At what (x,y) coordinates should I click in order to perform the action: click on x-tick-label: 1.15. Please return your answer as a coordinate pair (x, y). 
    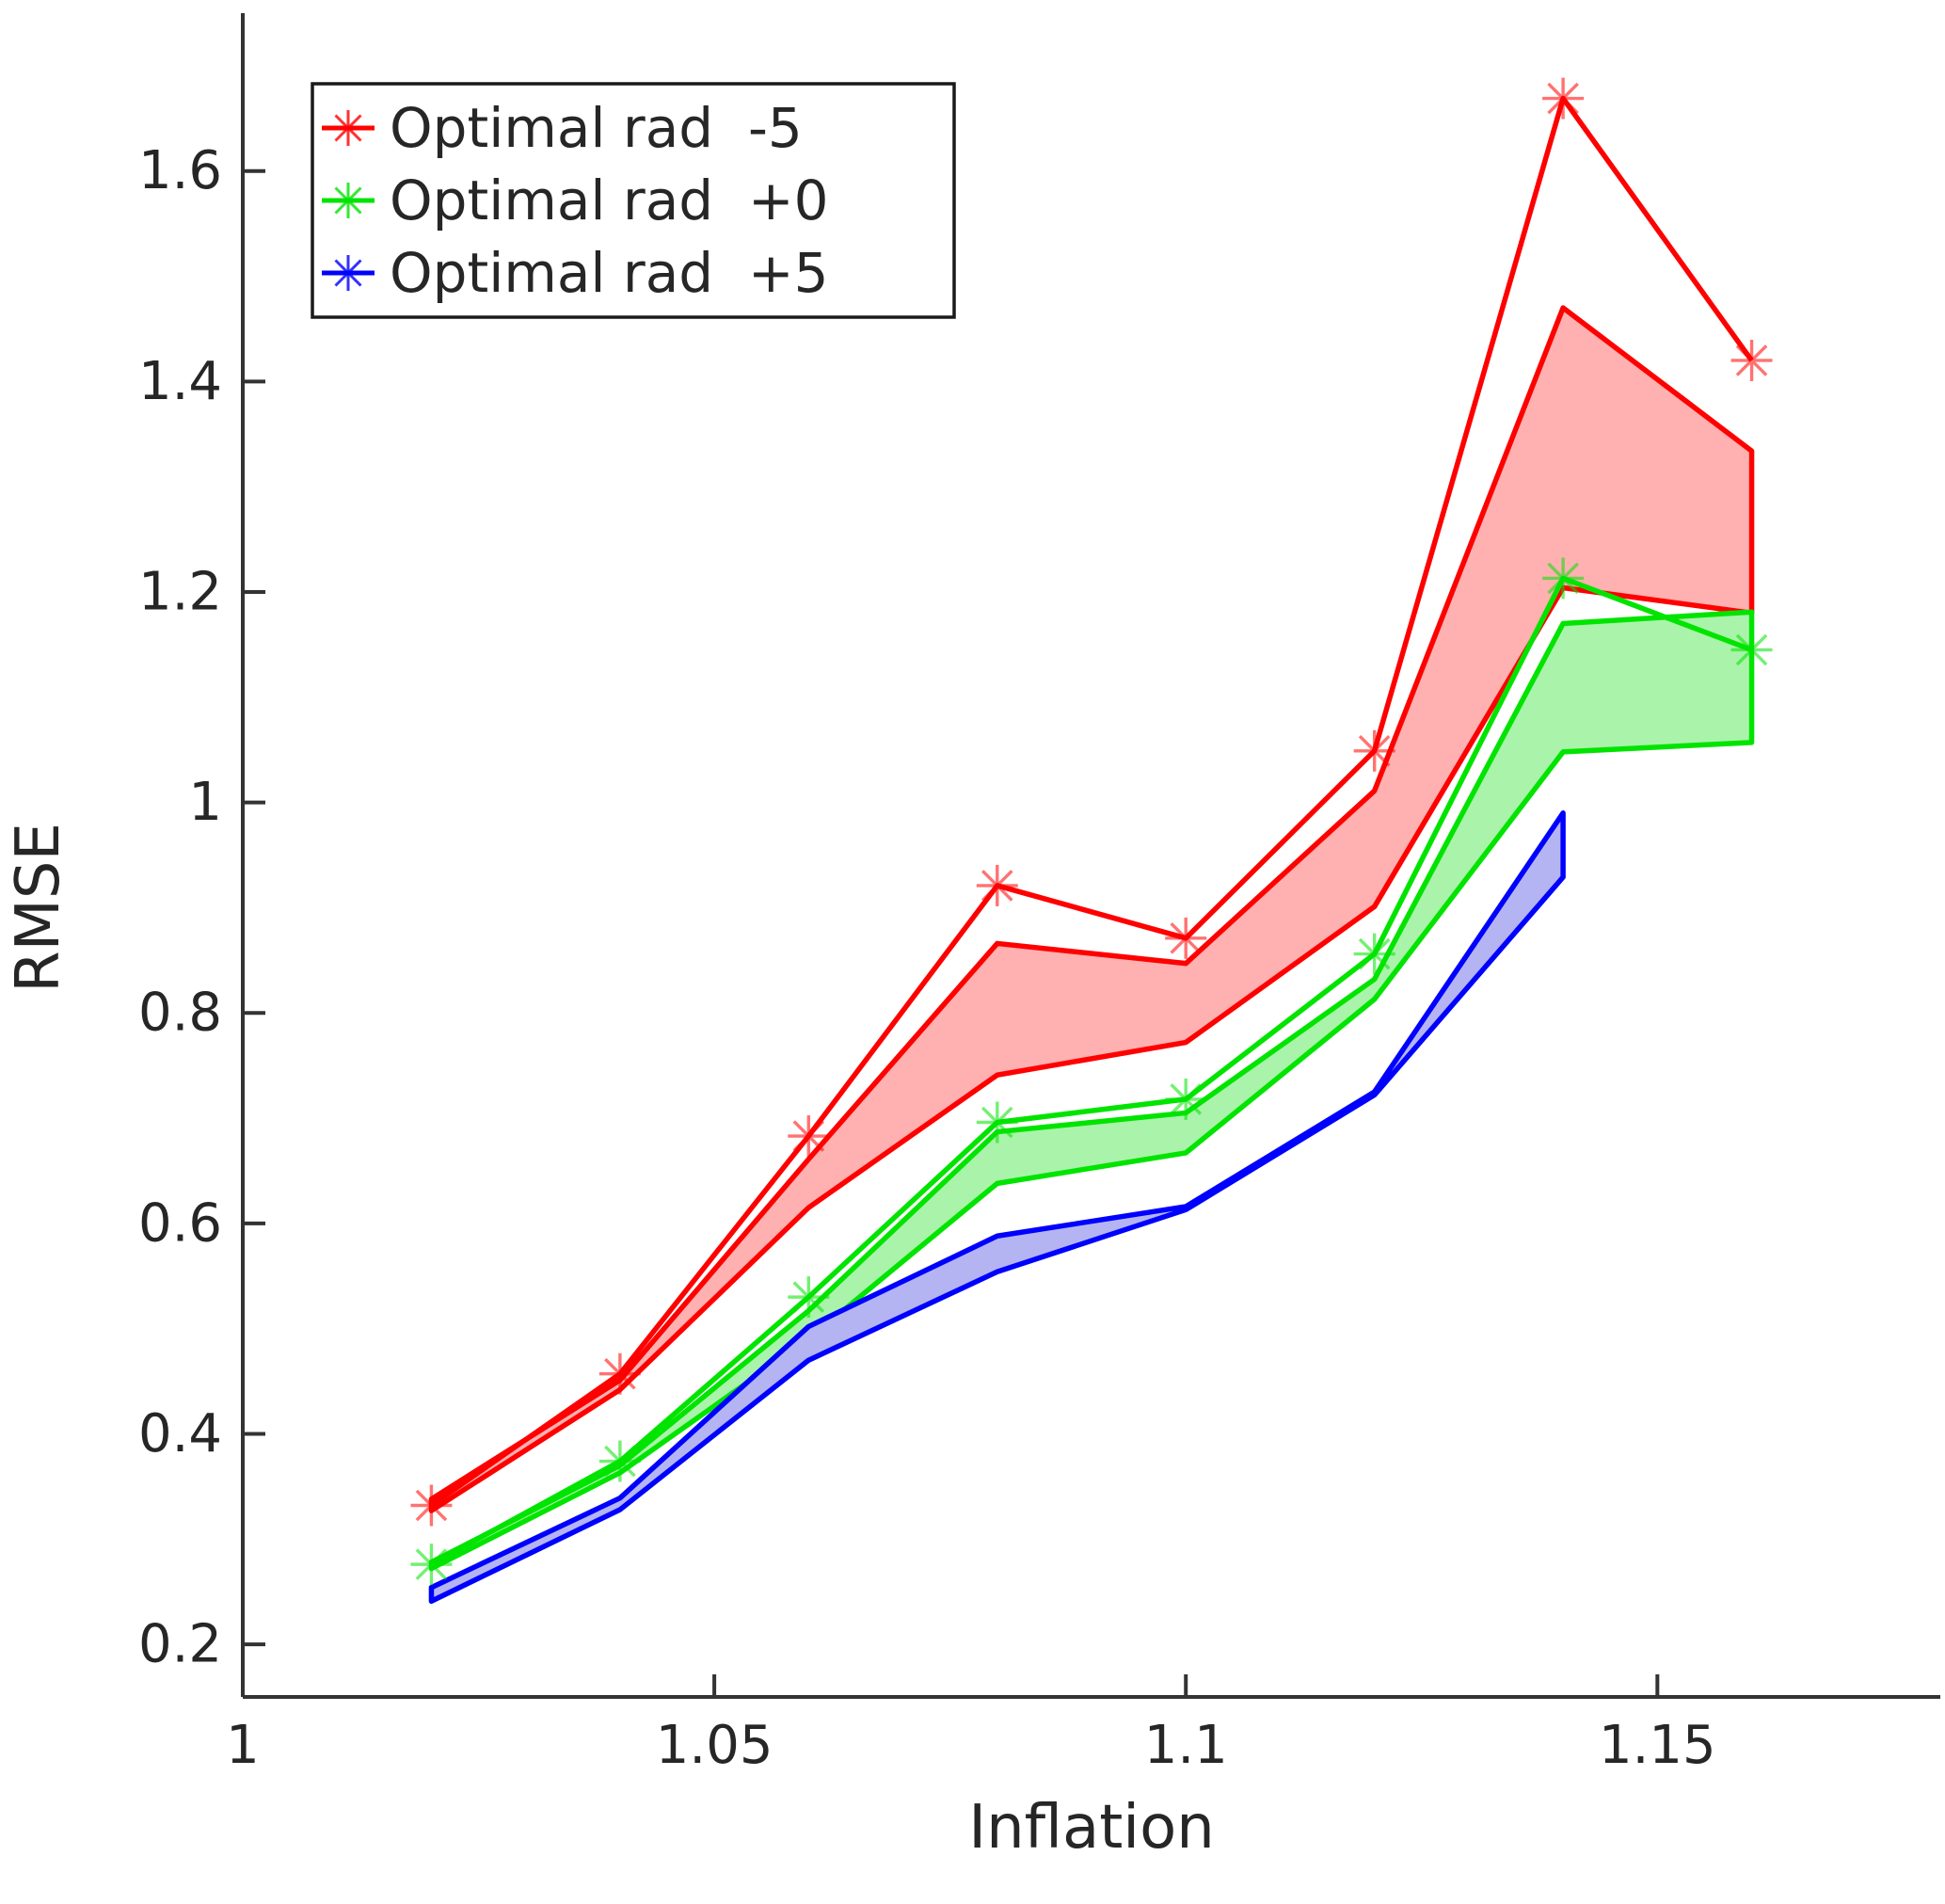
    Looking at the image, I should click on (1657, 1745).